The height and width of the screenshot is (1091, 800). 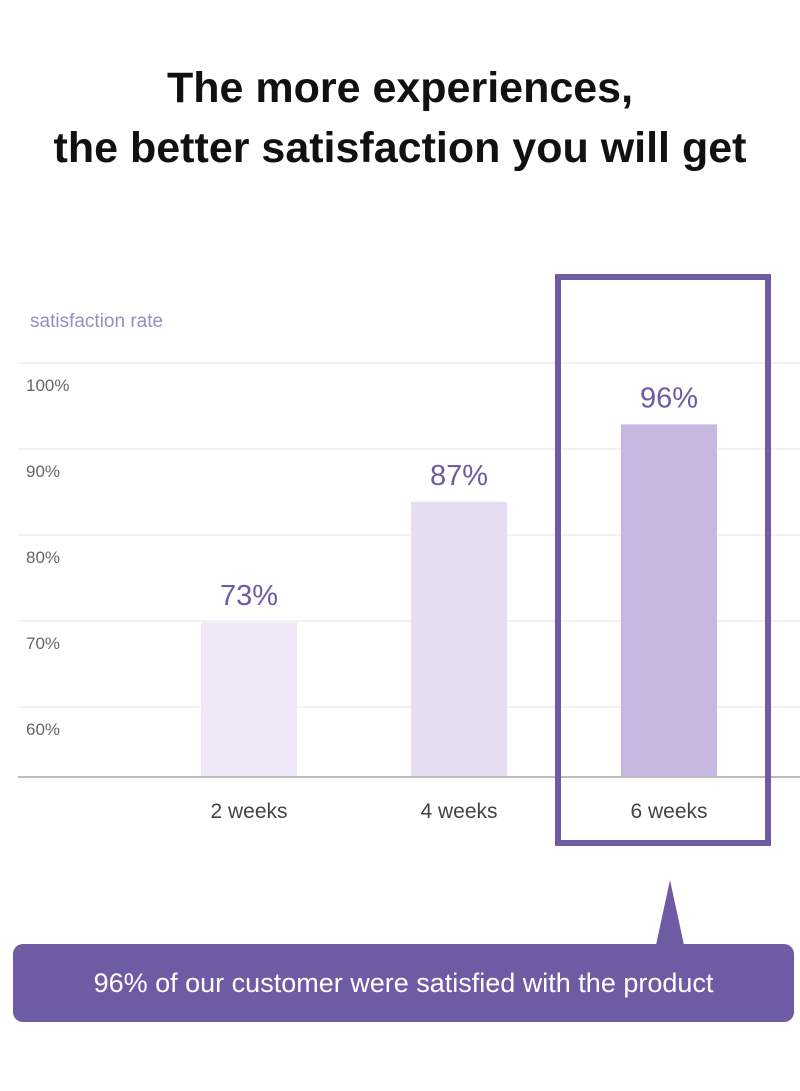 I want to click on headline-line-1: The more experiences,, so click(x=400, y=88).